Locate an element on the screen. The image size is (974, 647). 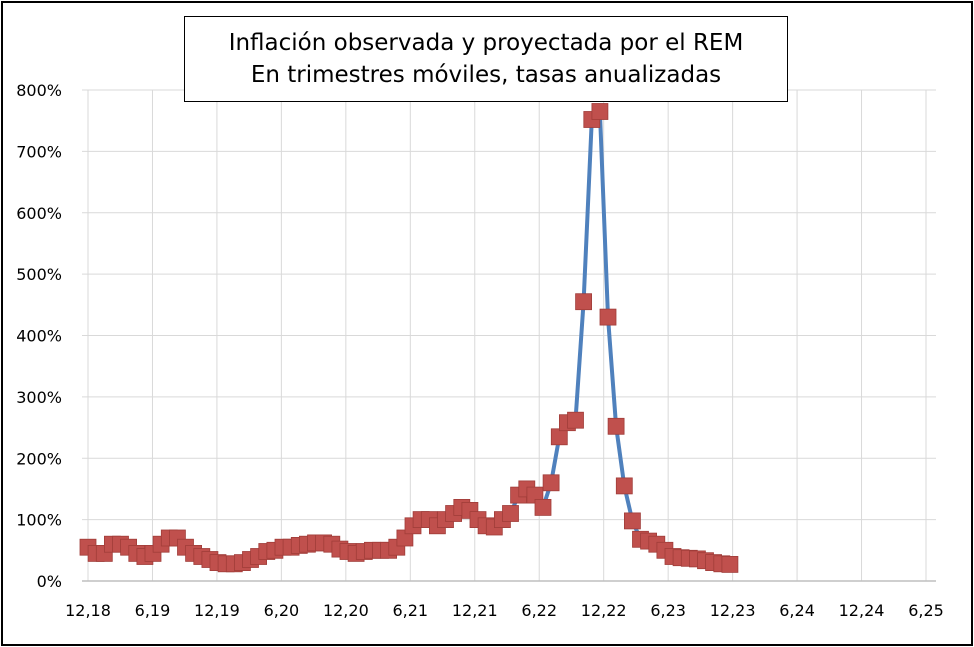
y-tick-label: 800% is located at coordinates (39, 90).